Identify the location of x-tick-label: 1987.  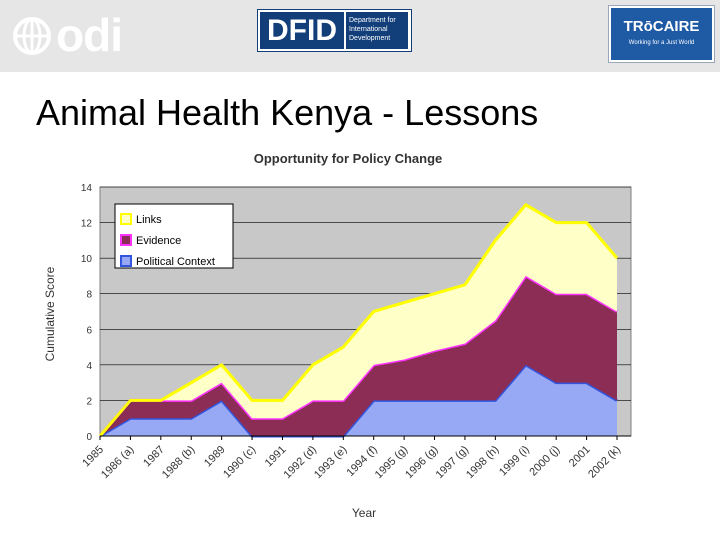
(154, 457).